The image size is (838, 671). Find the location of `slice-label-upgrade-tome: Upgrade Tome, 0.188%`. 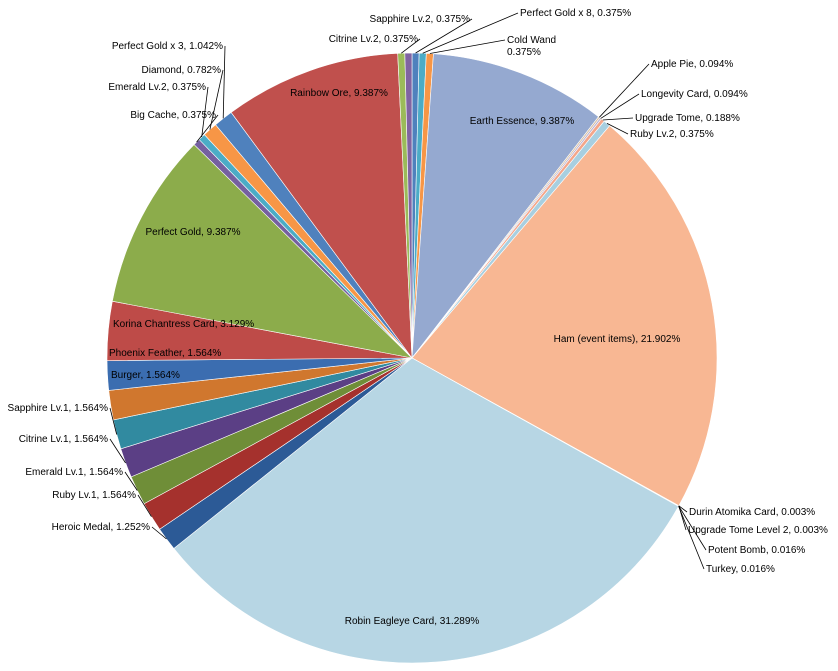

slice-label-upgrade-tome: Upgrade Tome, 0.188% is located at coordinates (687, 118).